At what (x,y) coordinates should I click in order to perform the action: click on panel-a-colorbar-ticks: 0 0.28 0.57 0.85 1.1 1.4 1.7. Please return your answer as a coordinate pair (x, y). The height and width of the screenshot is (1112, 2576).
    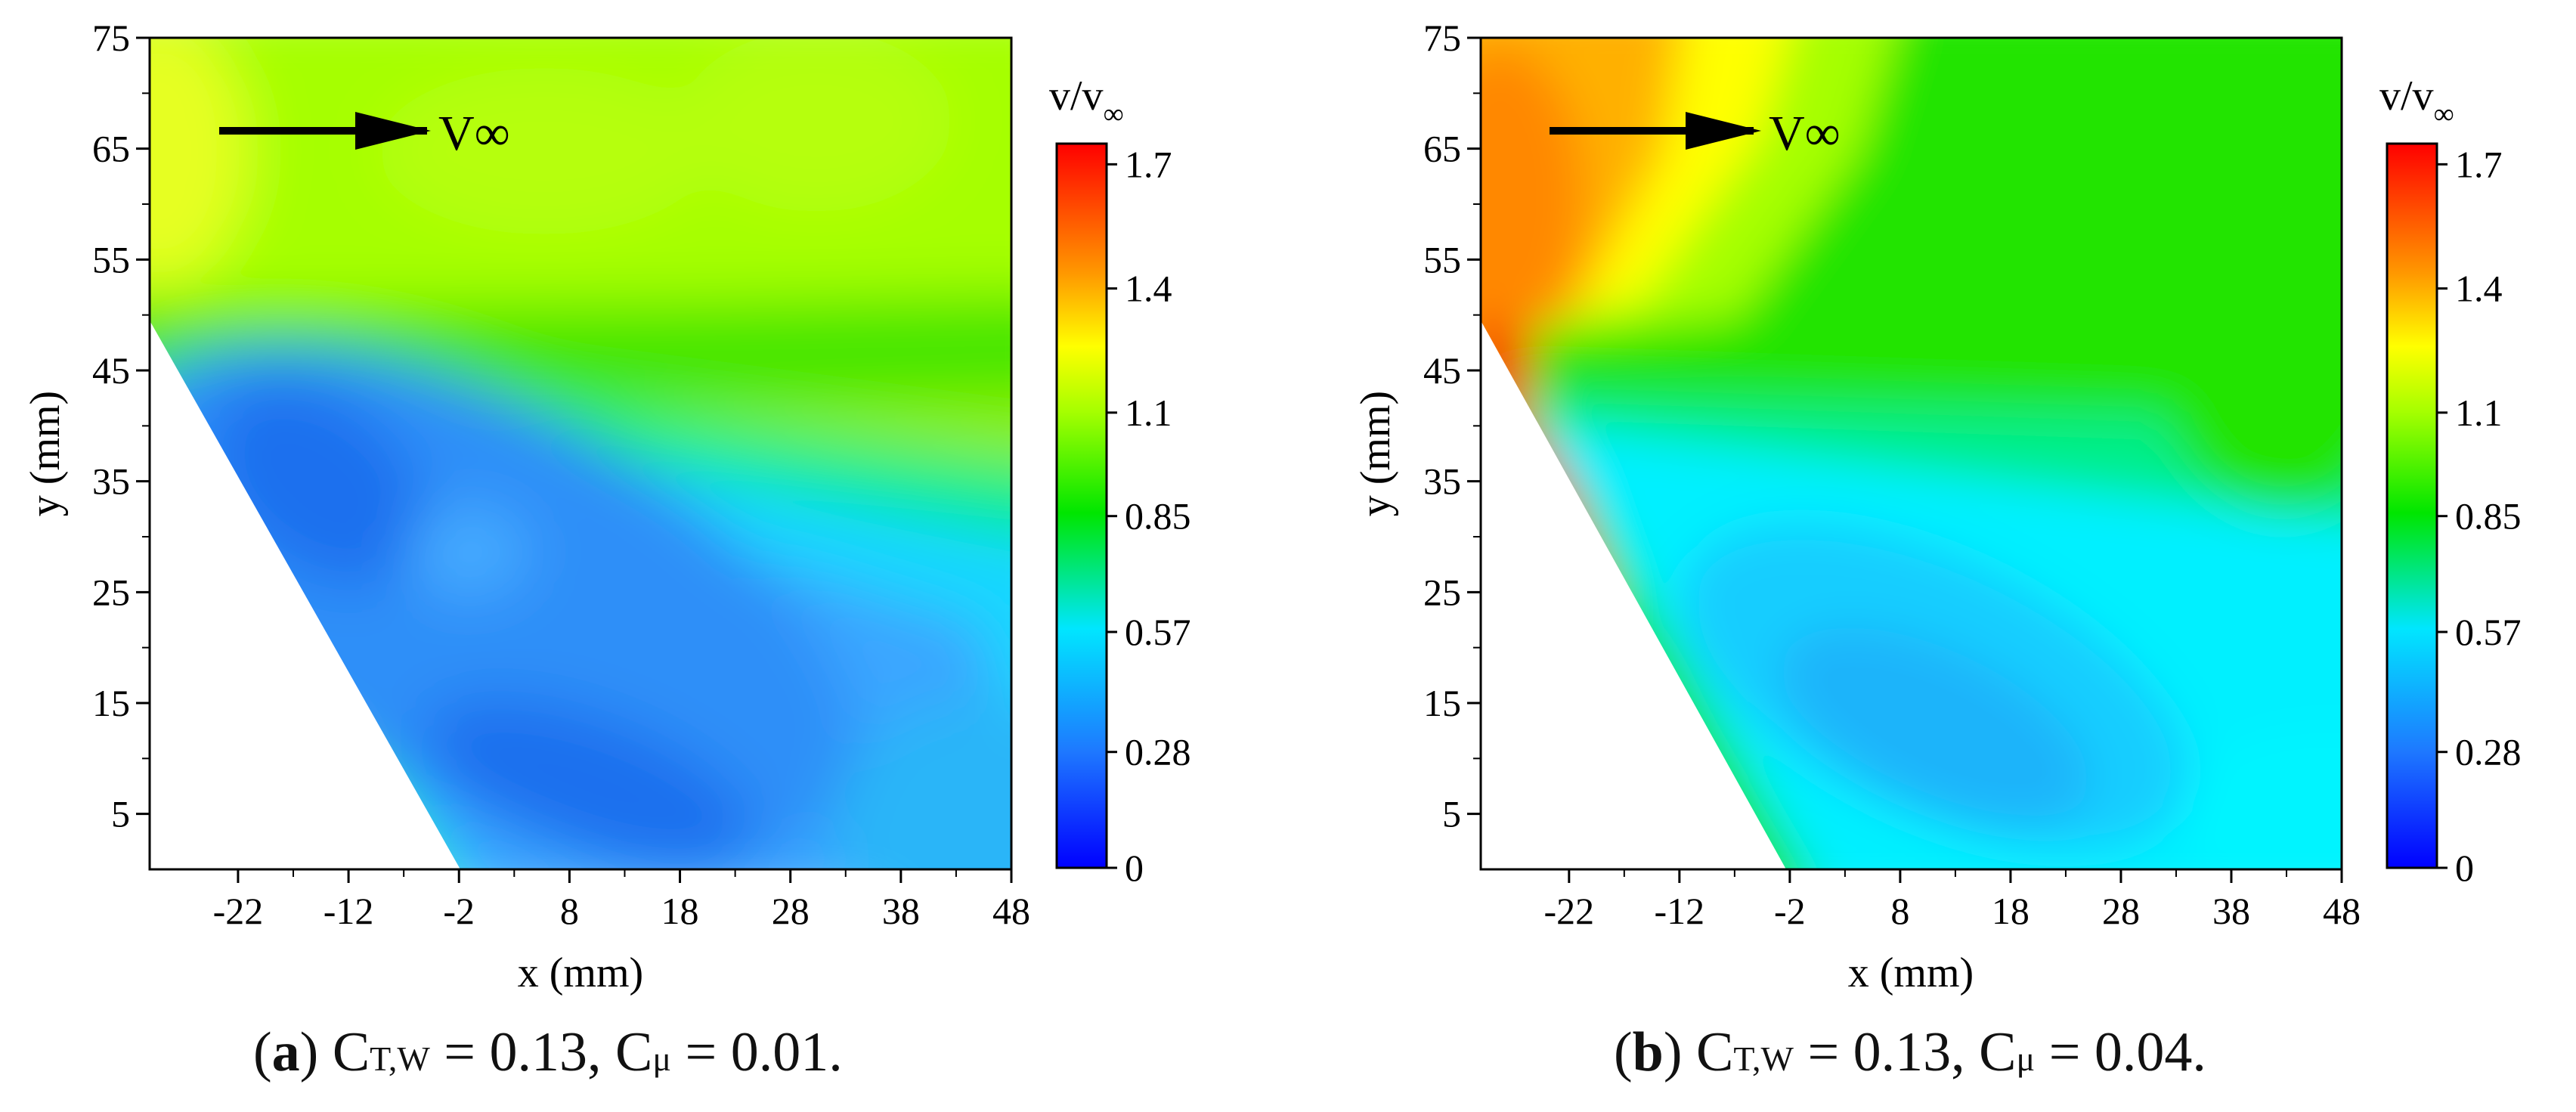
    Looking at the image, I should click on (1149, 516).